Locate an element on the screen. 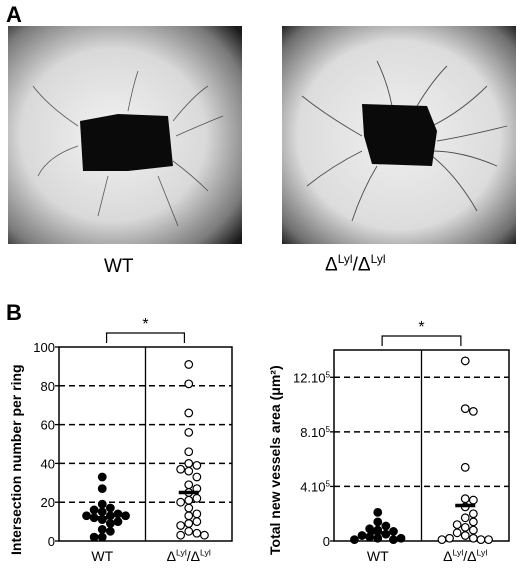  chart2-ytick-label: 12.105 is located at coordinates (312, 377).